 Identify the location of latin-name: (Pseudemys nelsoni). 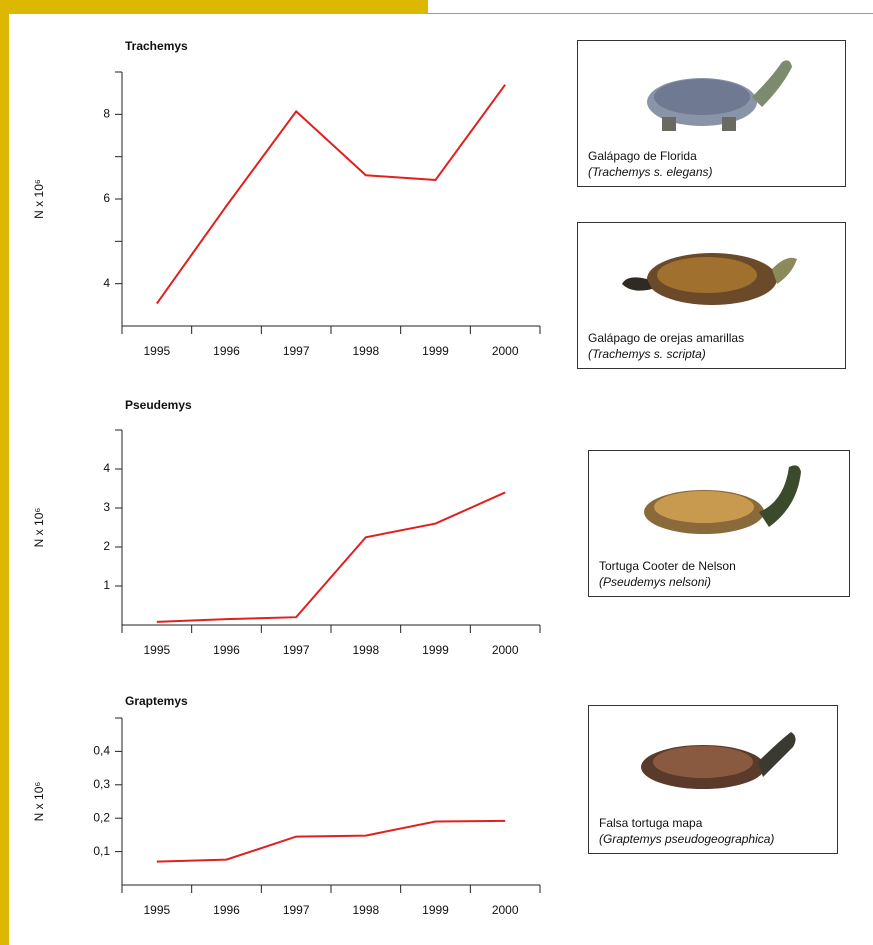
(655, 582).